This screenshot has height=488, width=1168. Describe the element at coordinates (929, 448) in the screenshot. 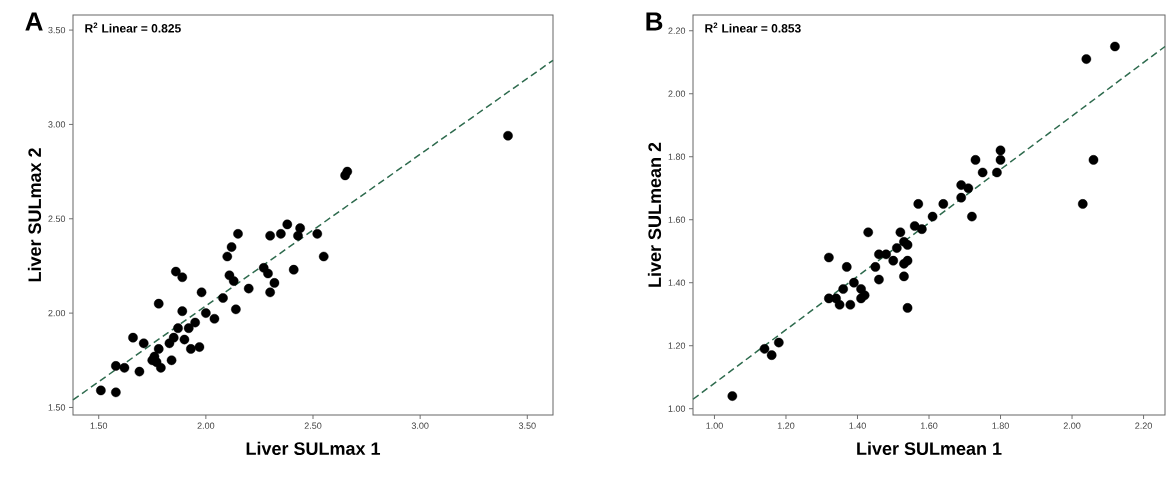

I see `x-axis-title: Liver SULmean 1` at that location.